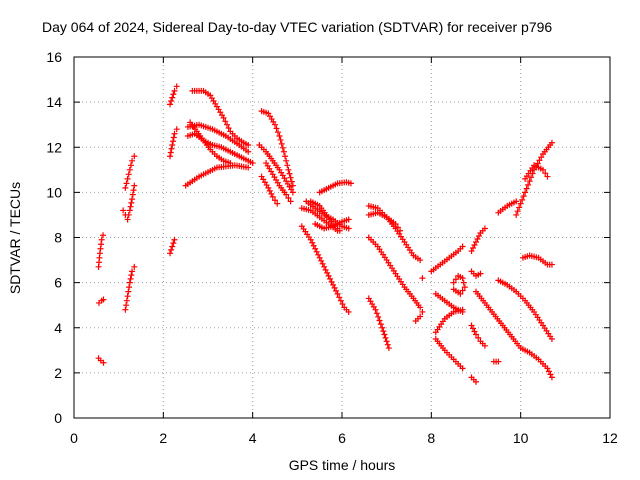 This screenshot has height=480, width=640. I want to click on x-axis-label: GPS time / hours, so click(342, 465).